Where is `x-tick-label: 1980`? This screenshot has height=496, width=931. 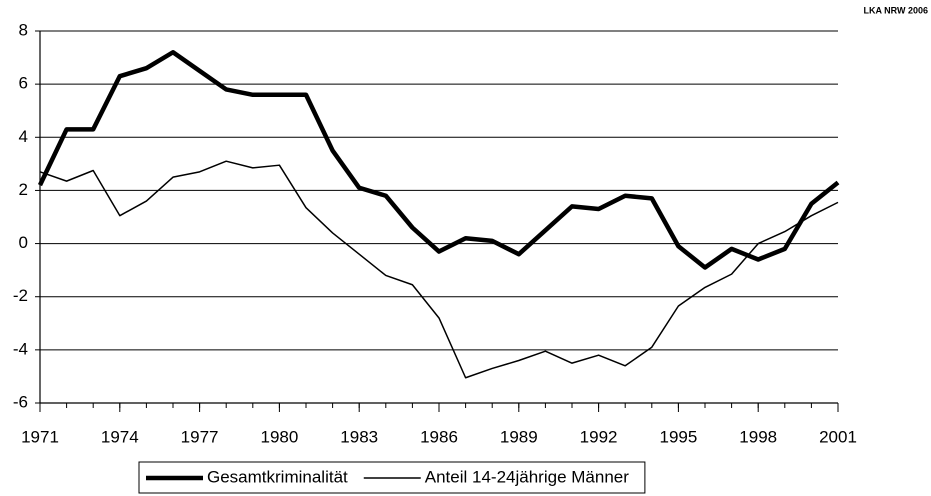
x-tick-label: 1980 is located at coordinates (279, 436).